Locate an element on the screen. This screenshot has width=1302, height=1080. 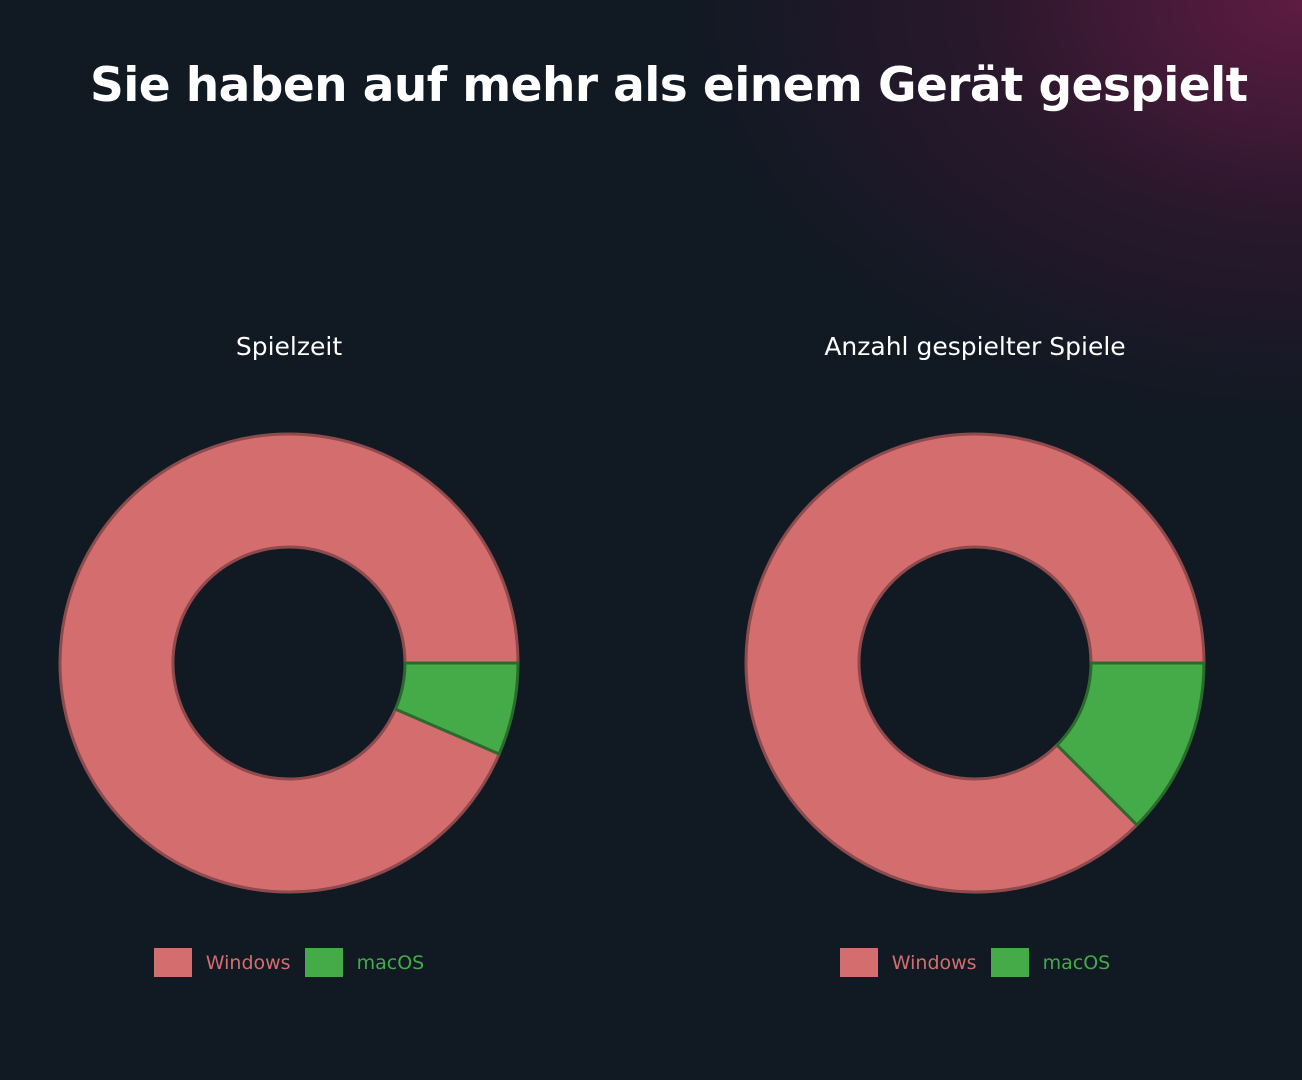
chart-title-playtime: Spielzeit is located at coordinates (289, 346).